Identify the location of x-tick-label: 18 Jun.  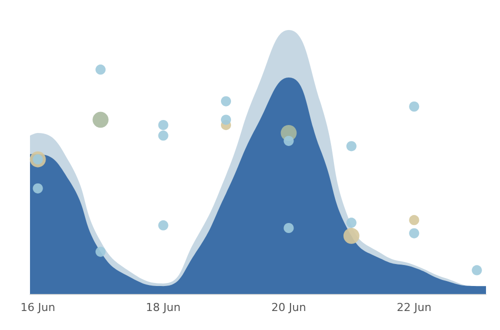
(163, 307).